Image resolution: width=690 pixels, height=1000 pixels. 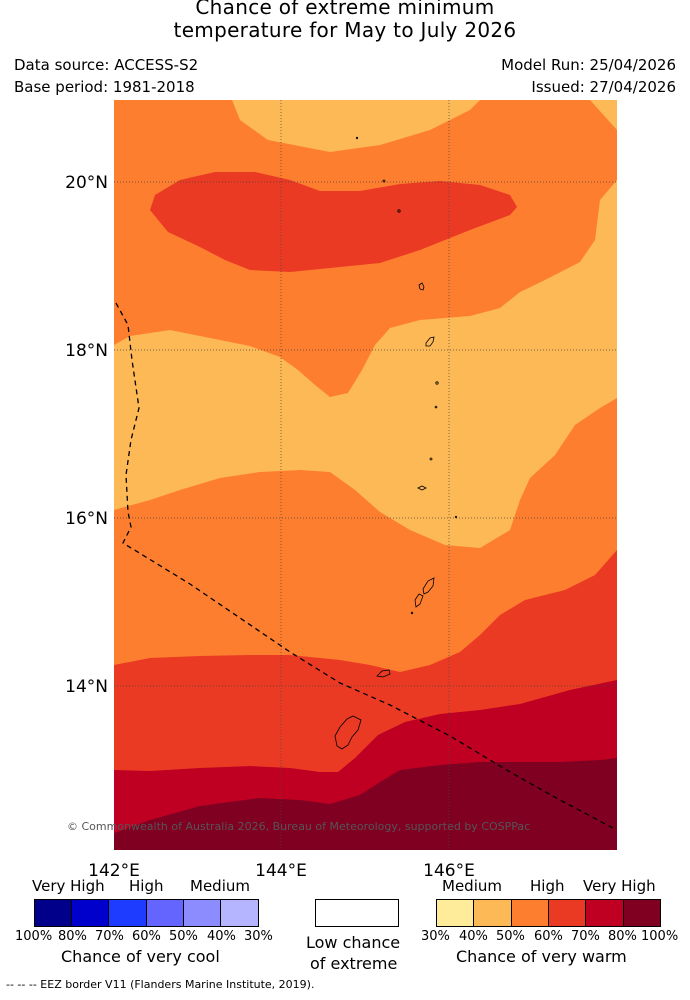 I want to click on longitude-labels: 142°E 144°E 146°E, so click(x=281, y=871).